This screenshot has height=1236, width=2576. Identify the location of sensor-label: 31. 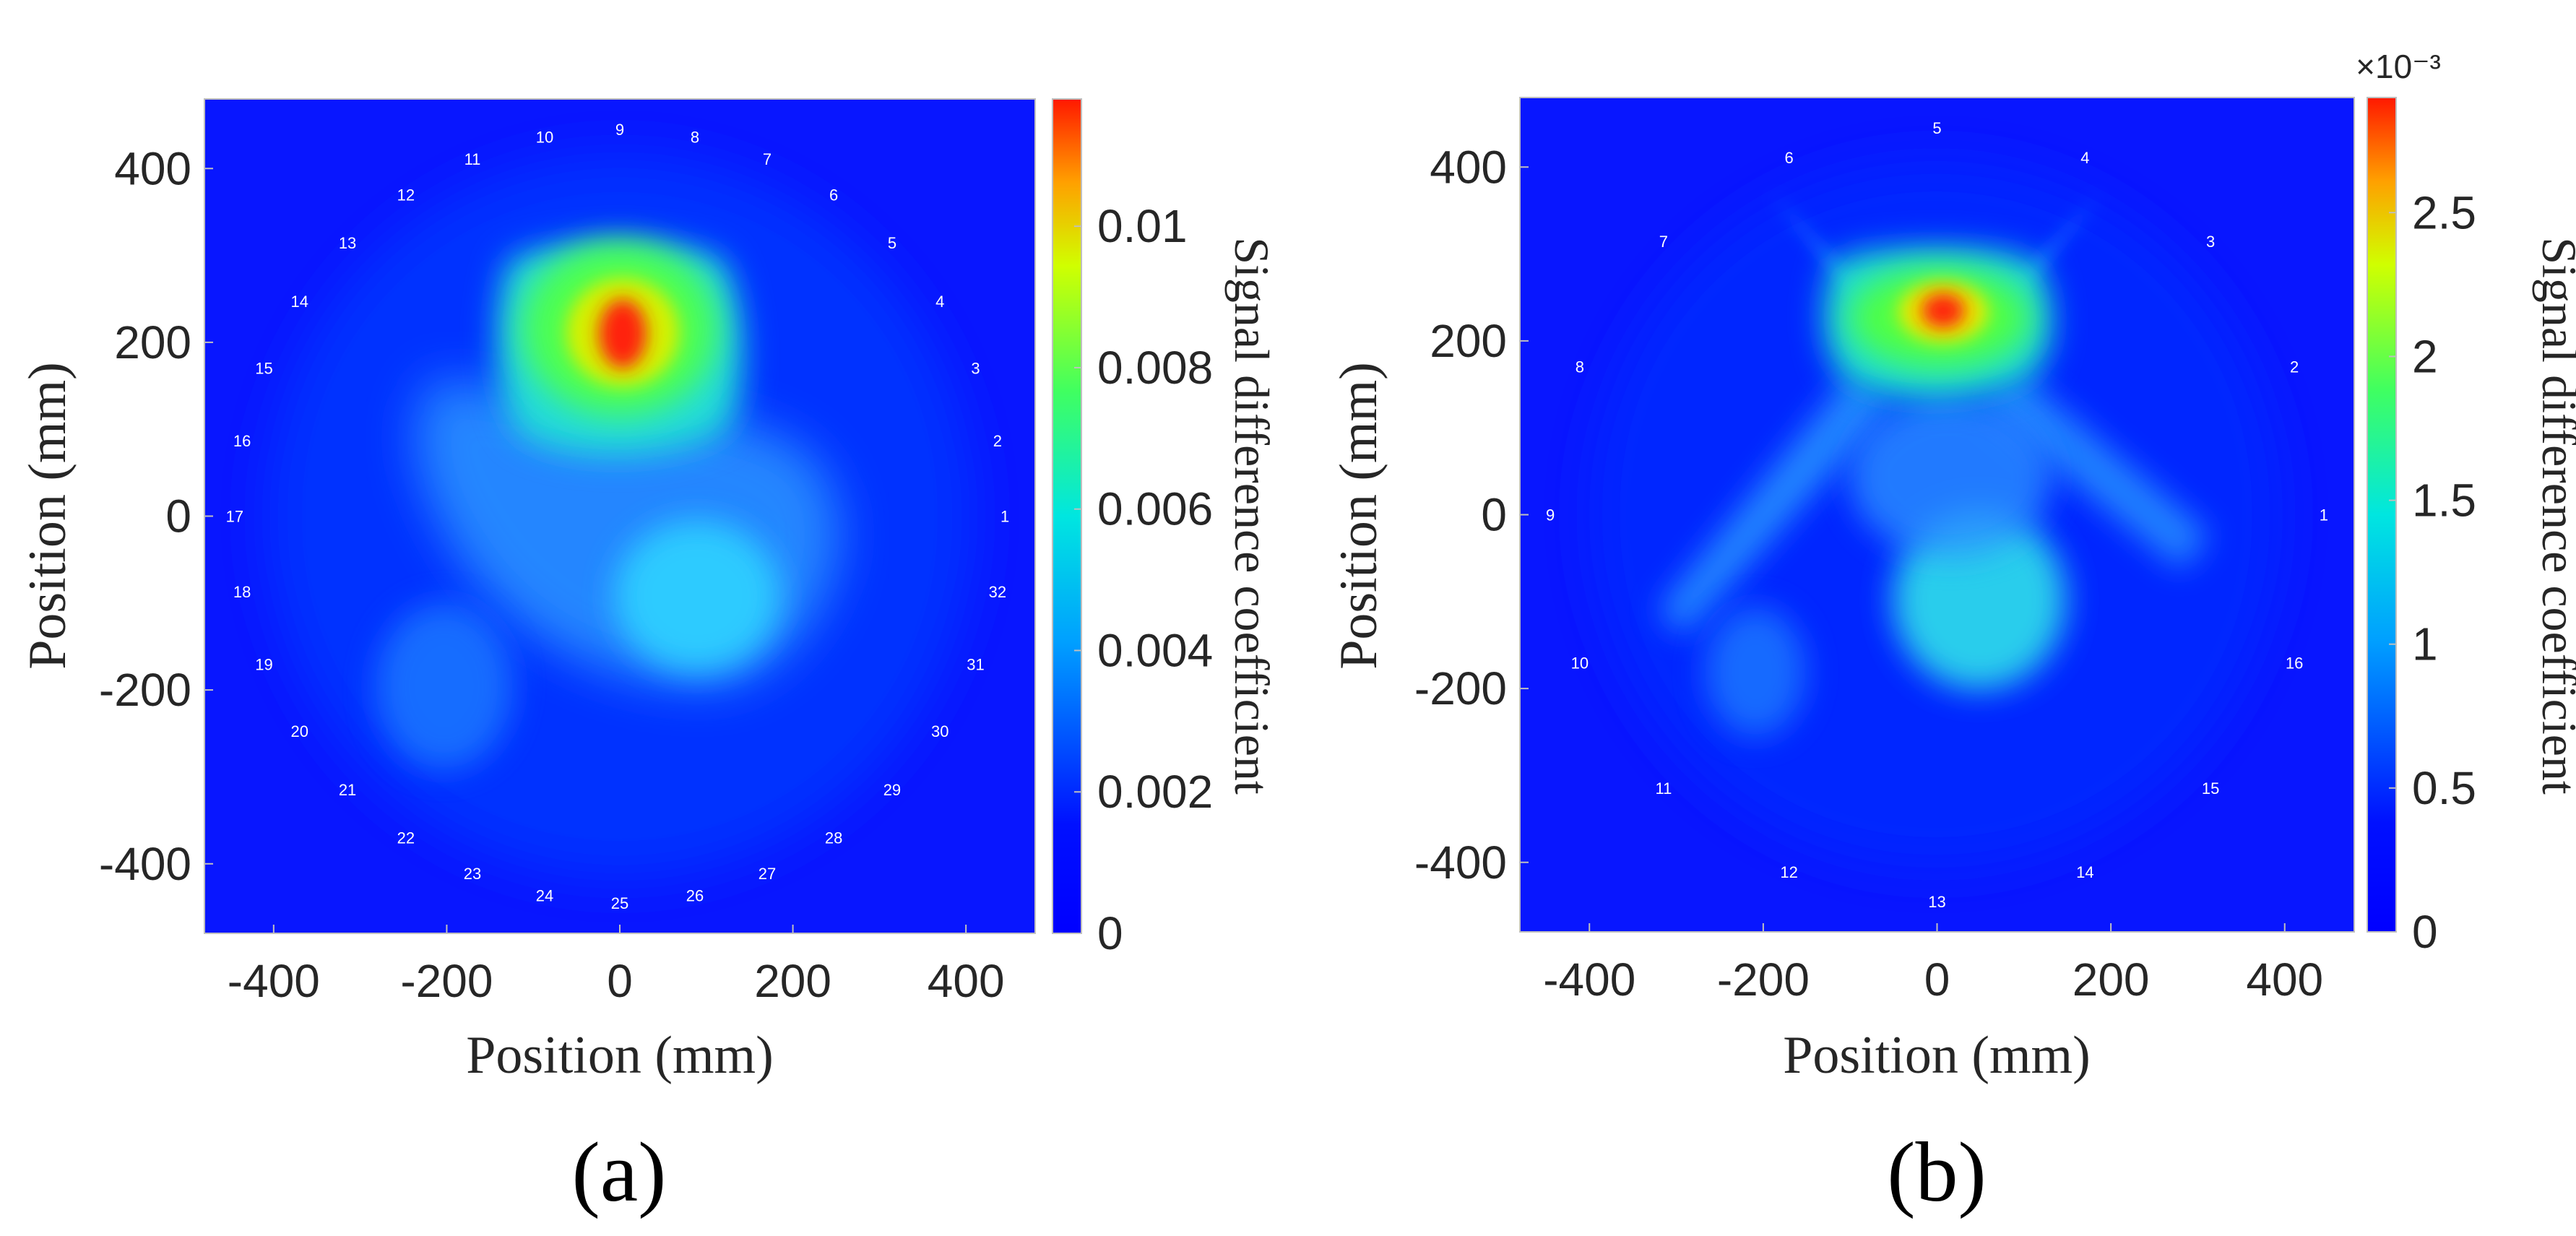
(976, 664).